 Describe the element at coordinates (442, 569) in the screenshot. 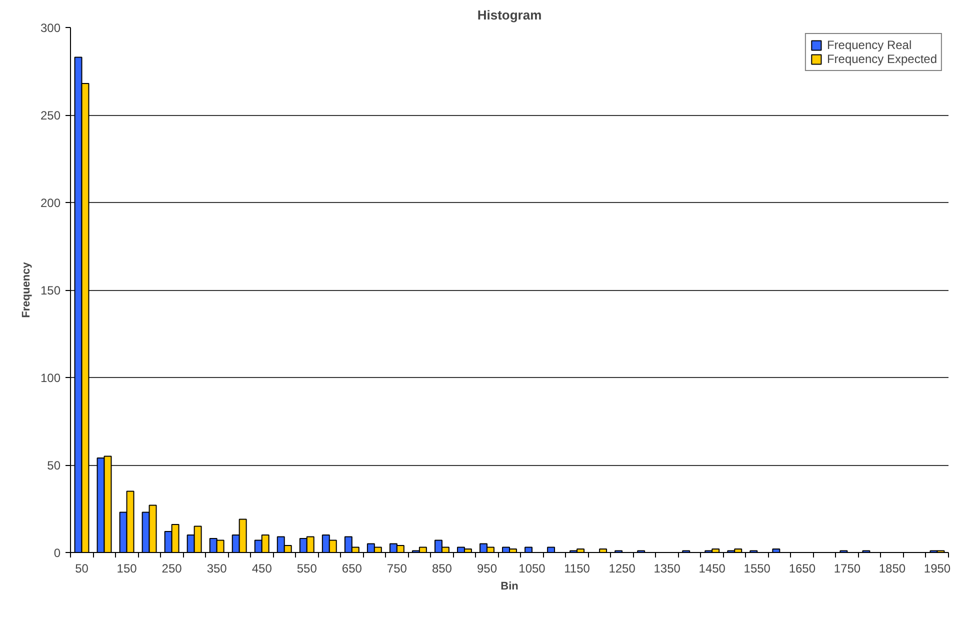

I see `x-tick-label: 850` at that location.